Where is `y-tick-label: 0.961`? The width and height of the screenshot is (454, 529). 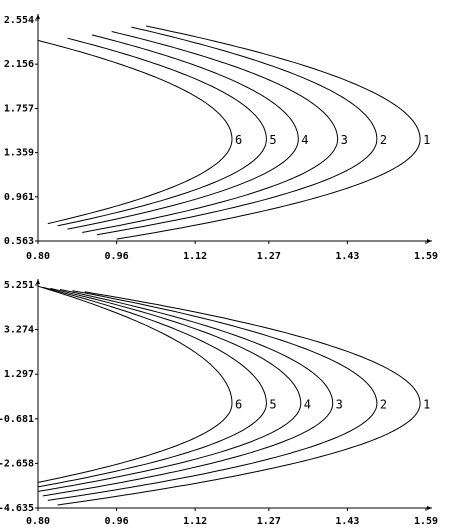
y-tick-label: 0.961 is located at coordinates (19, 197).